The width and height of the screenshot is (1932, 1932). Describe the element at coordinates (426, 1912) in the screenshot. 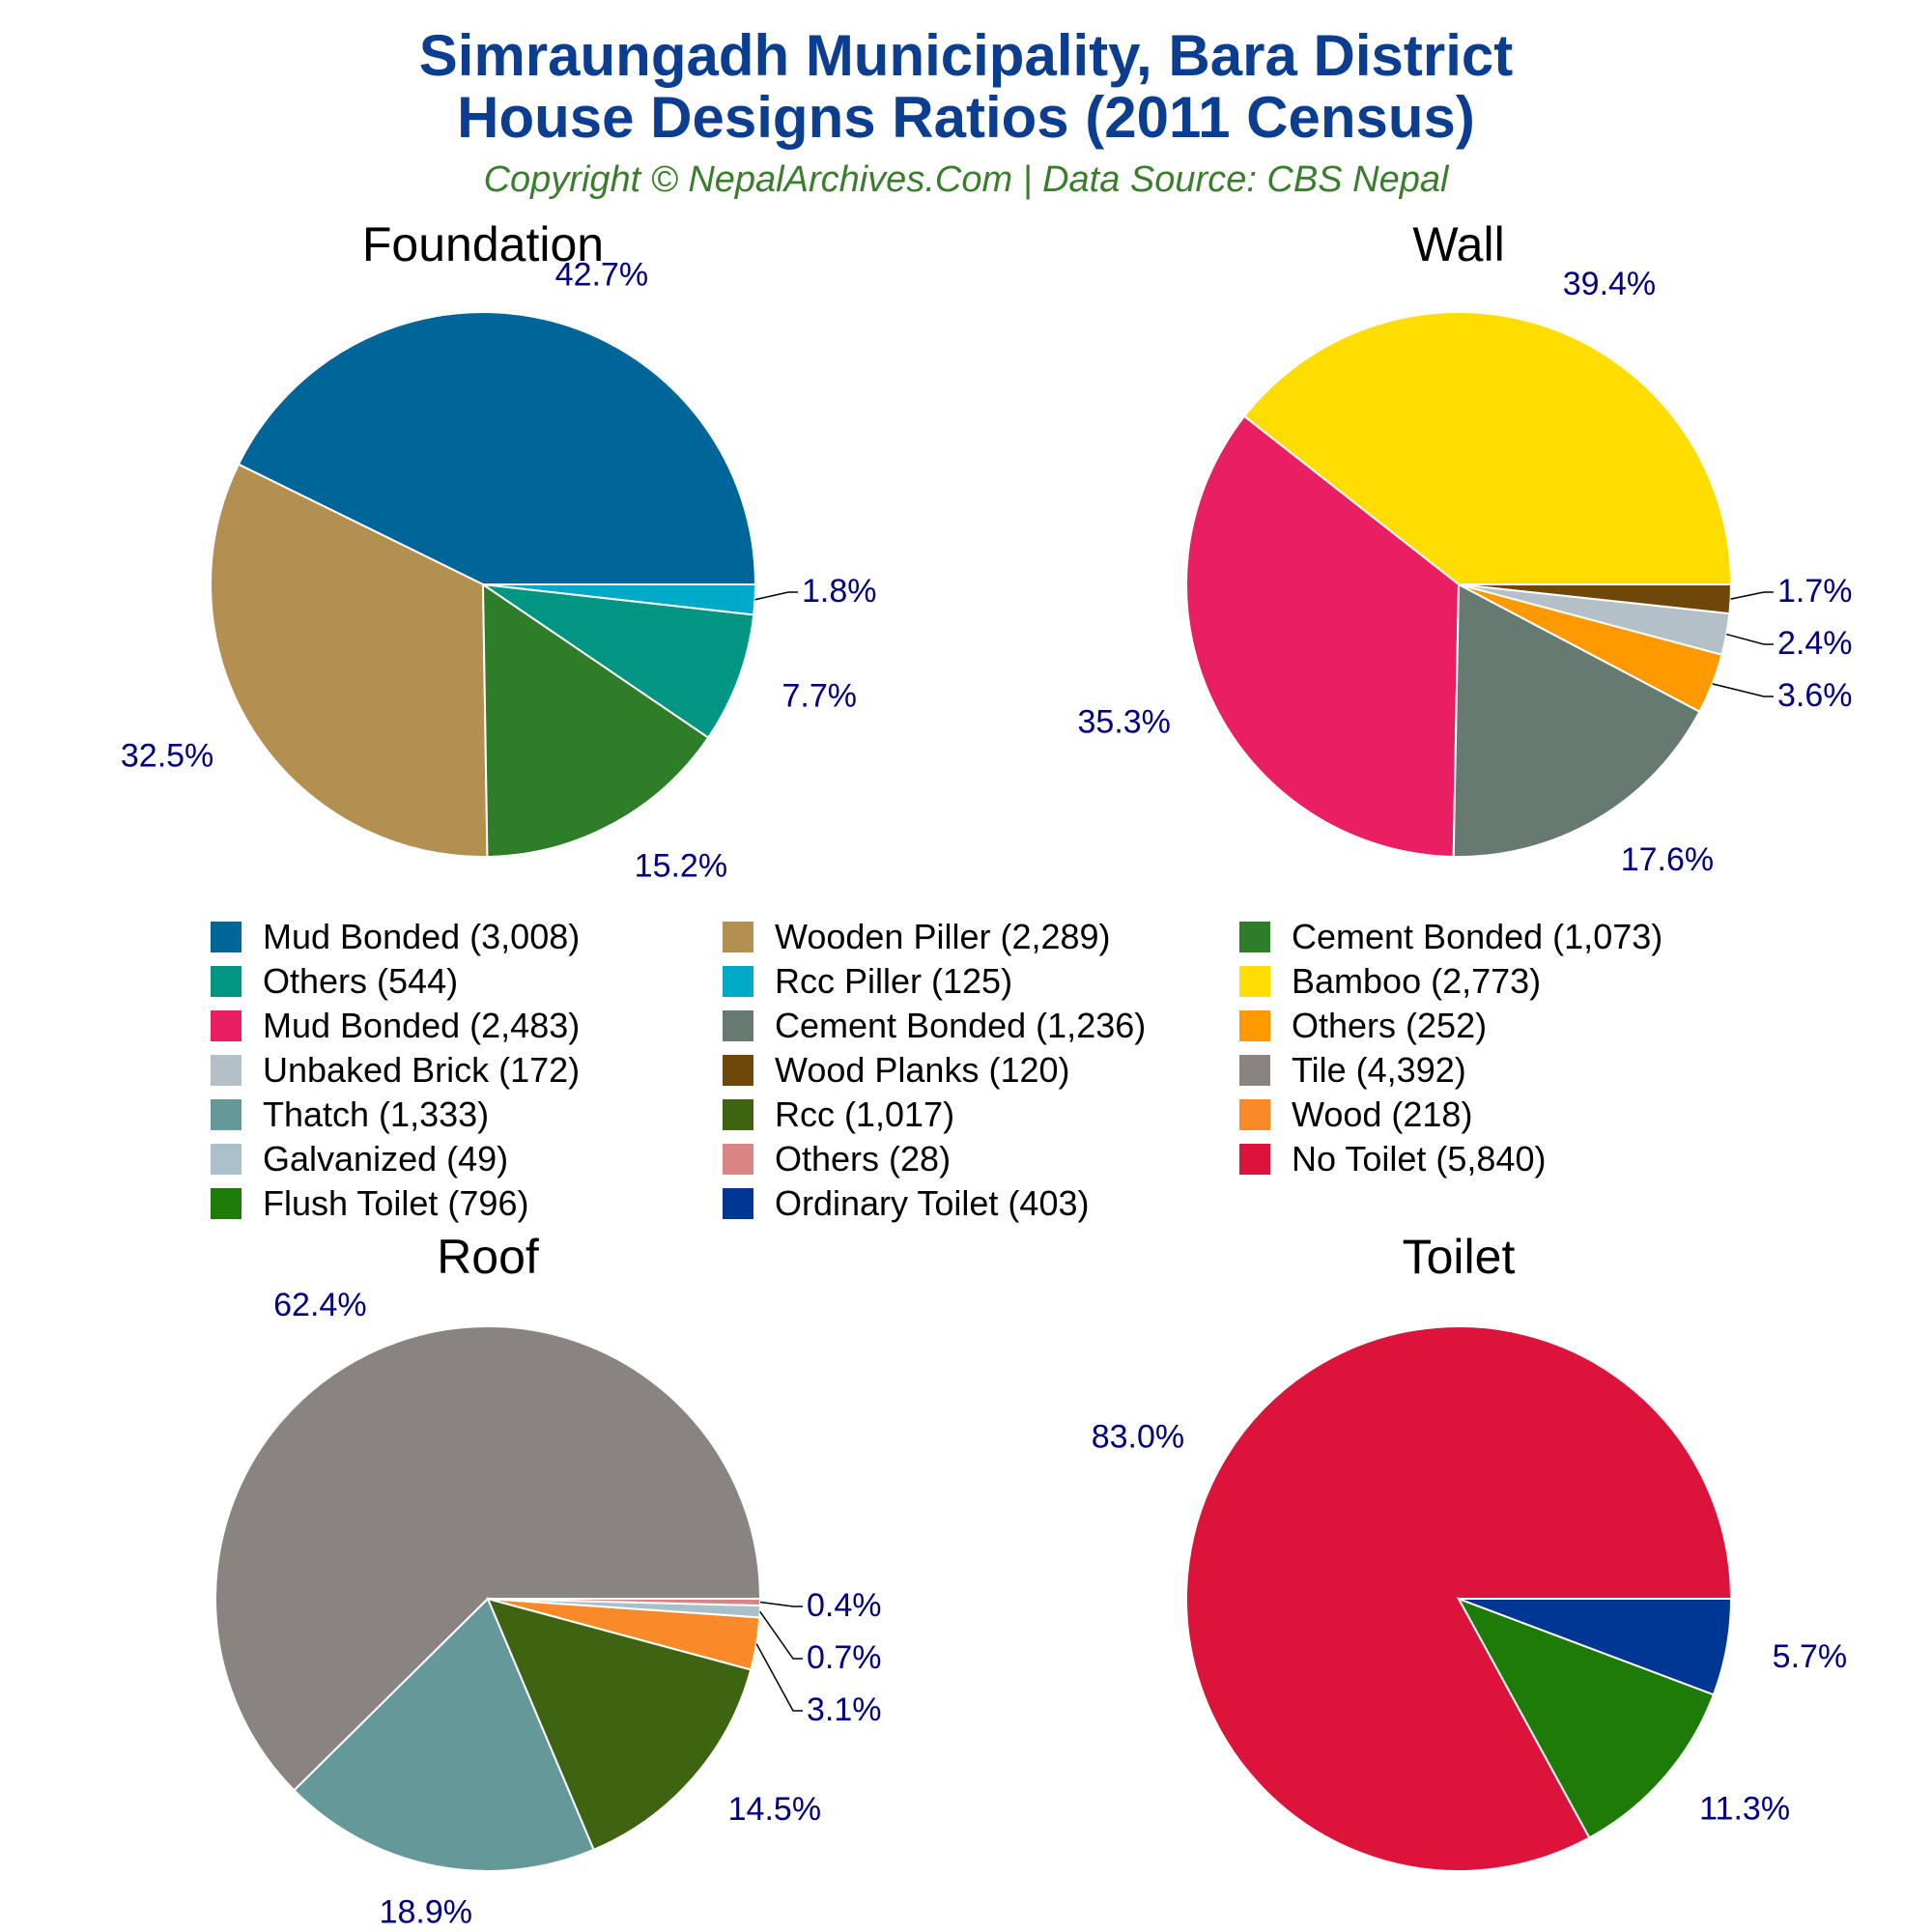

I see `pie-label-roof-thatch: 18.9%` at that location.